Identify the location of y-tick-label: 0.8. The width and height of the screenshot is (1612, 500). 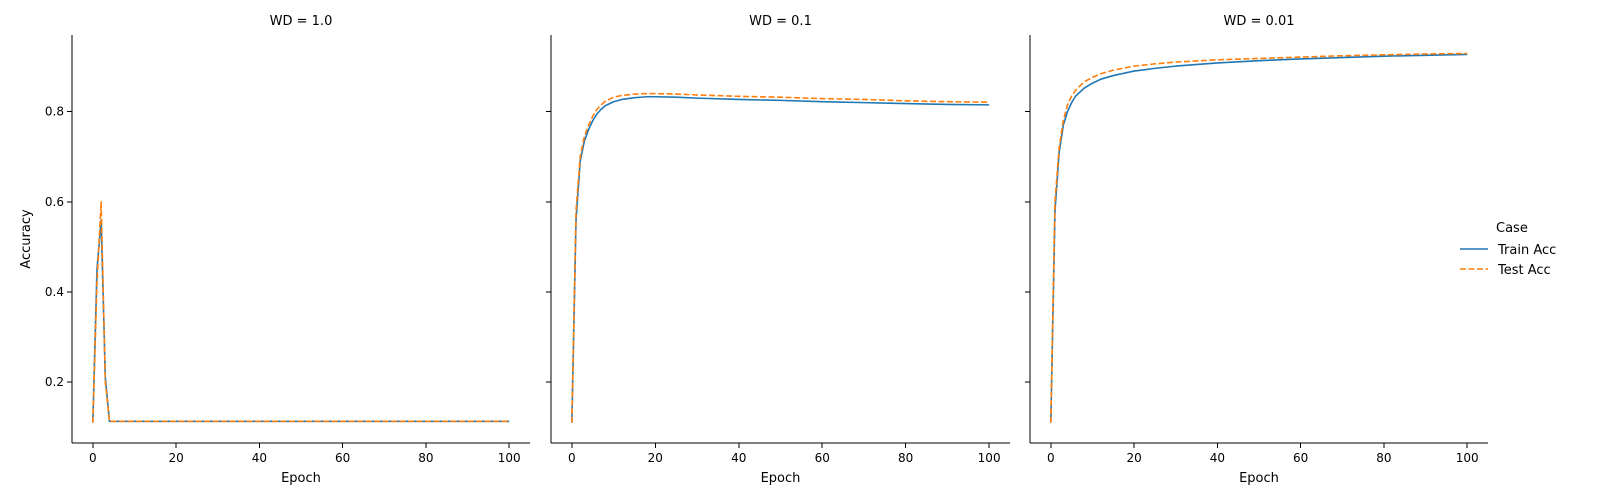
(54, 112).